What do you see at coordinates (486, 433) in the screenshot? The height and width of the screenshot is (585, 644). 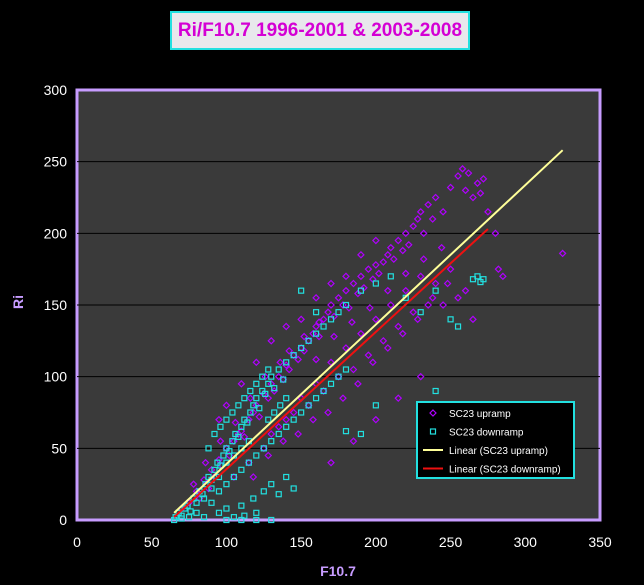 I see `legend-item-downramp-label: SC23 downramp` at bounding box center [486, 433].